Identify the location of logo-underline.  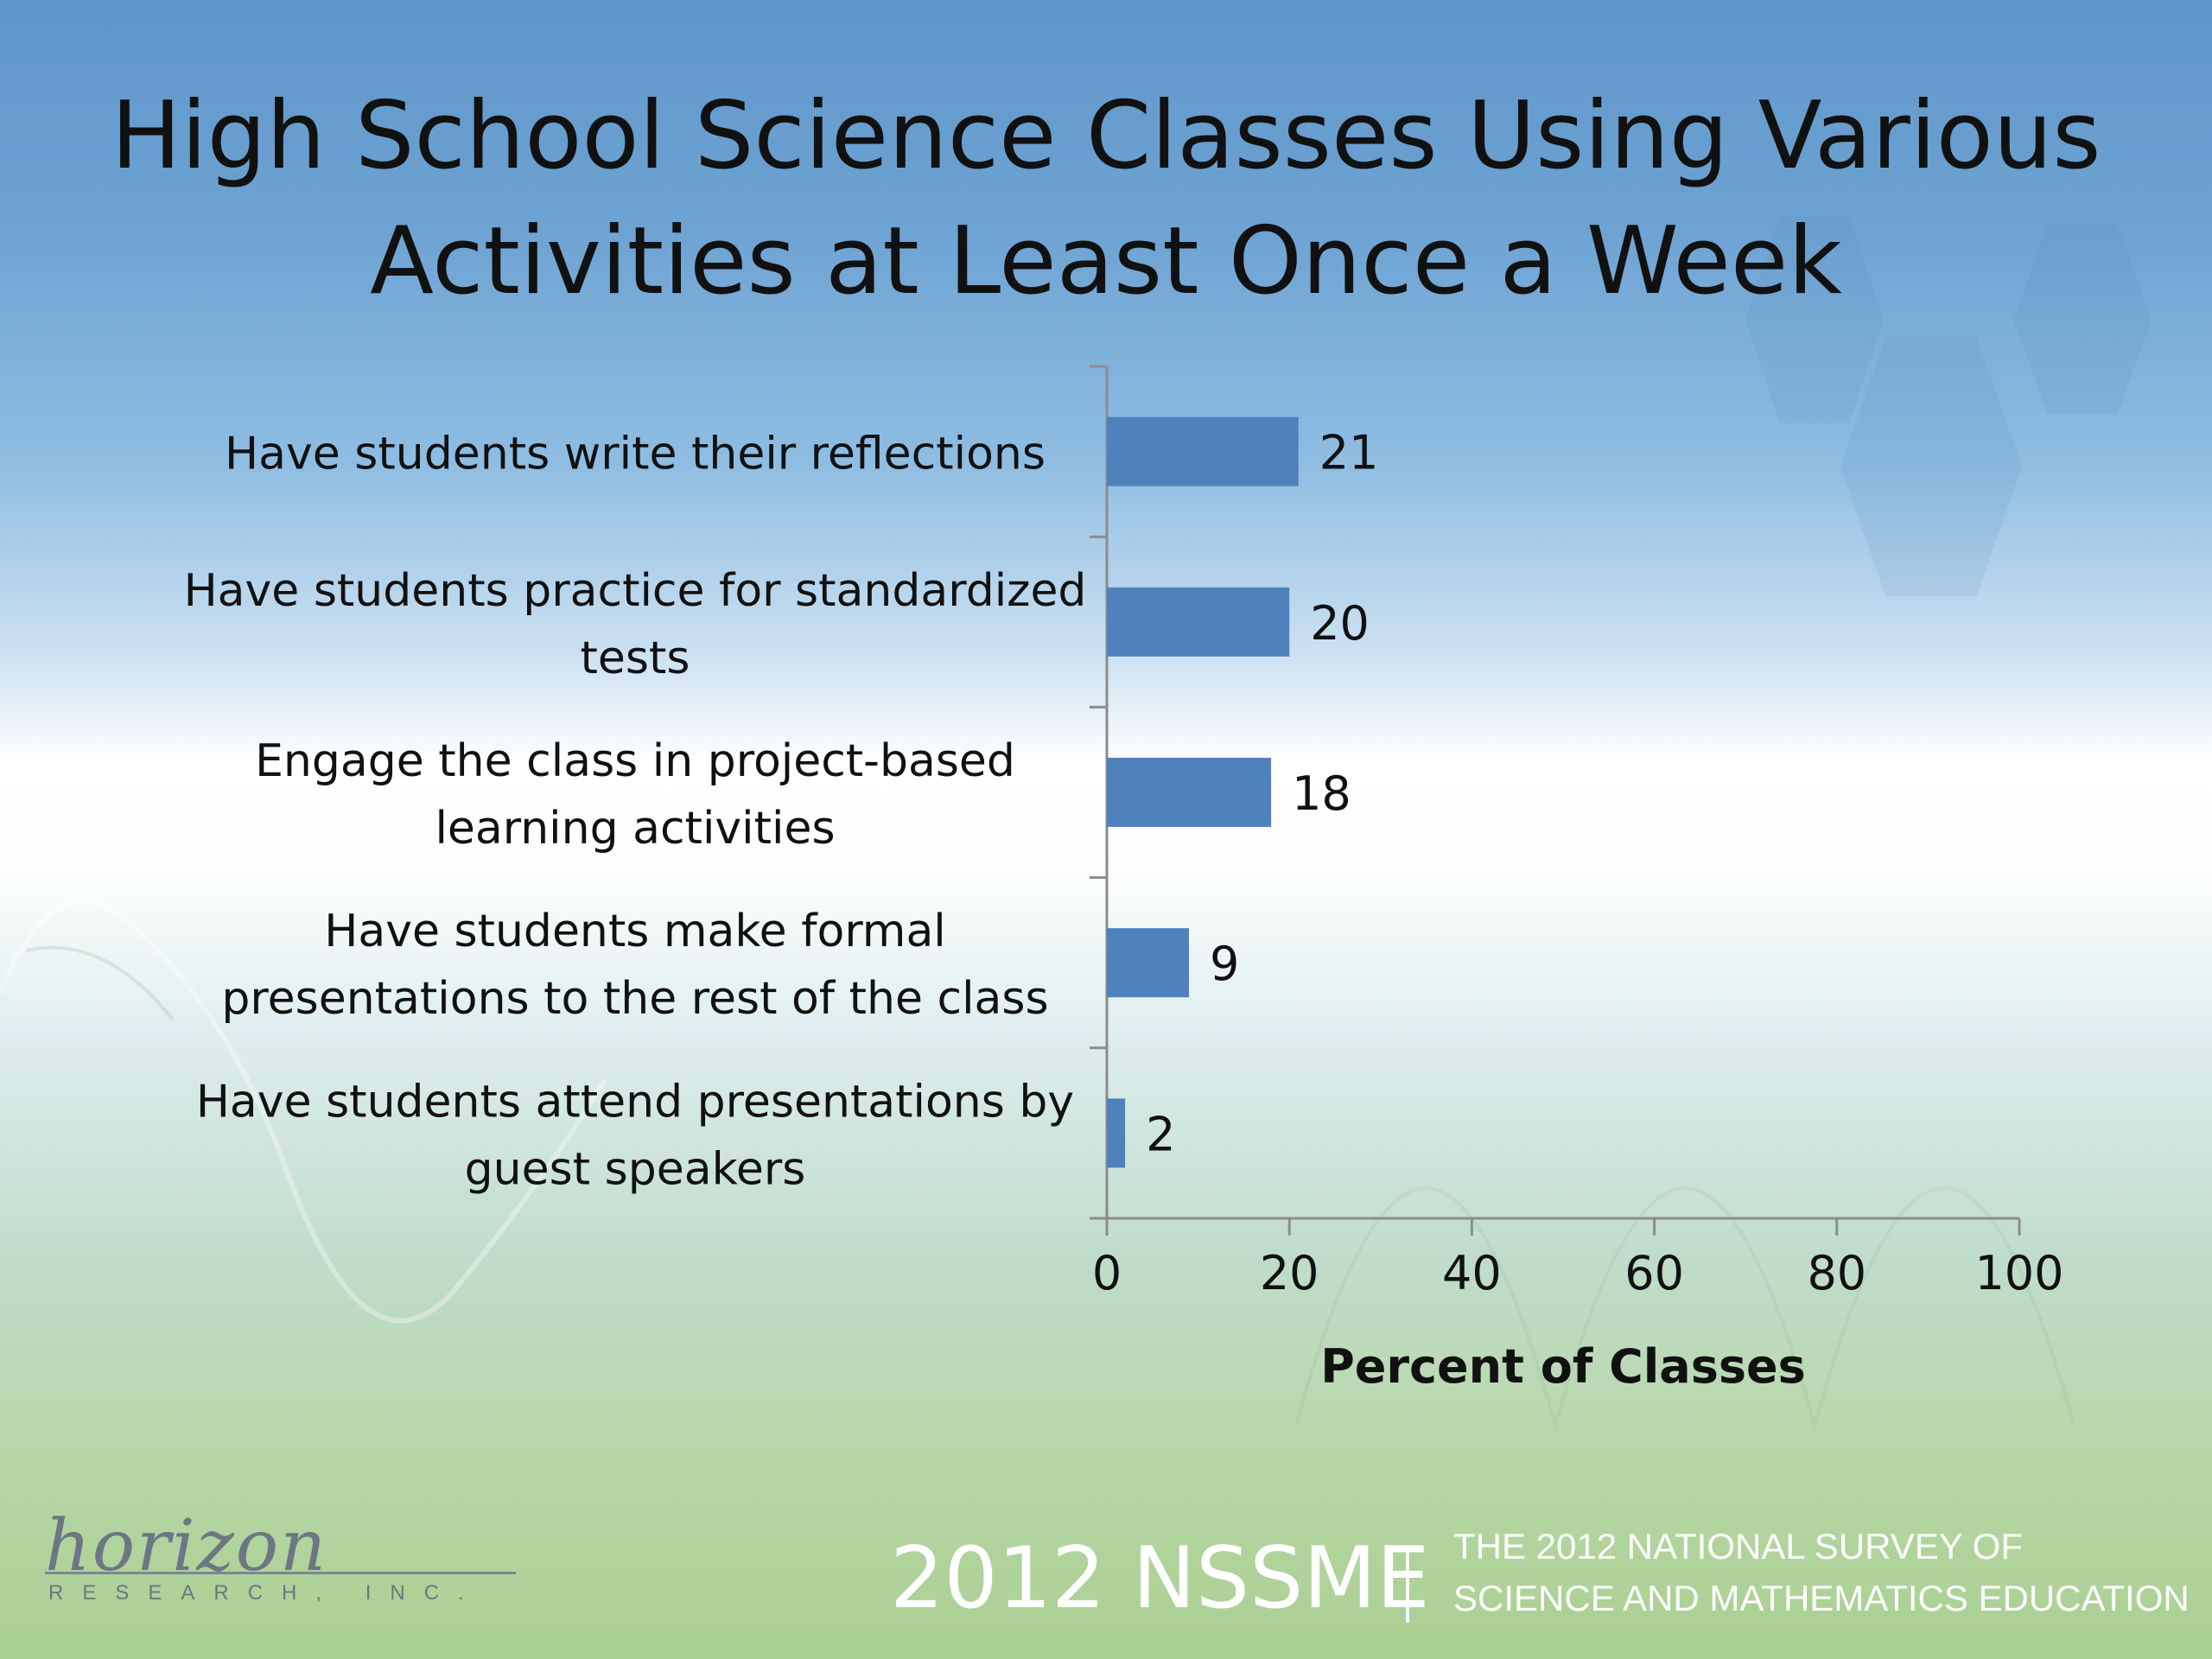
(280, 1573).